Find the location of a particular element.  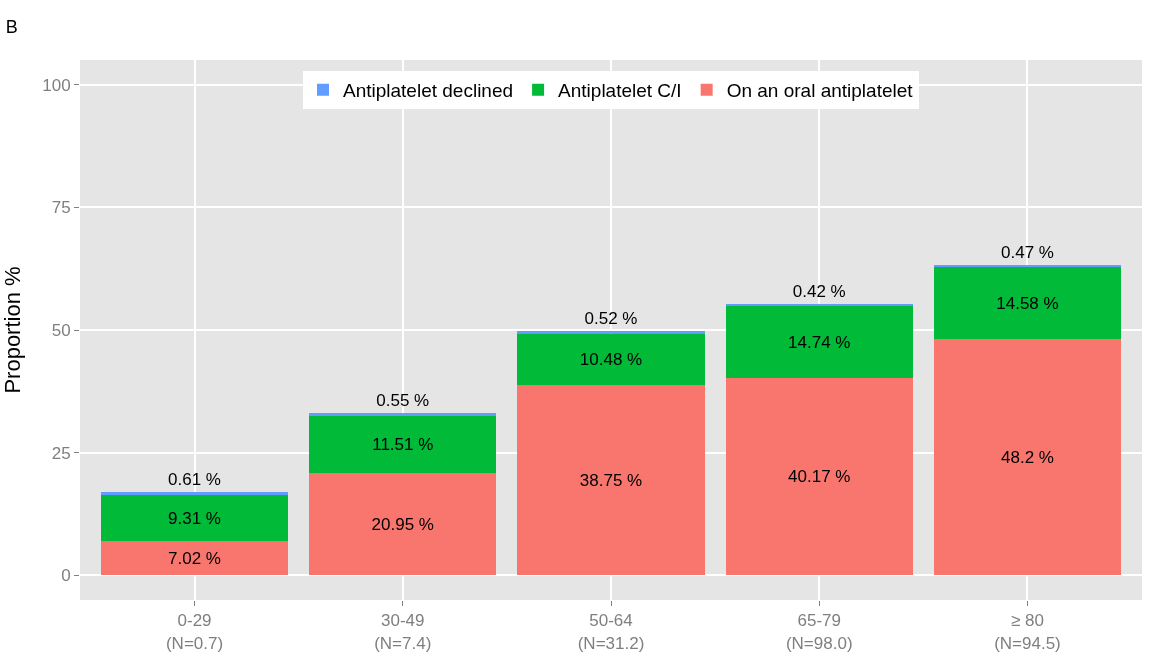

y-tick-label: 0 is located at coordinates (66, 576).